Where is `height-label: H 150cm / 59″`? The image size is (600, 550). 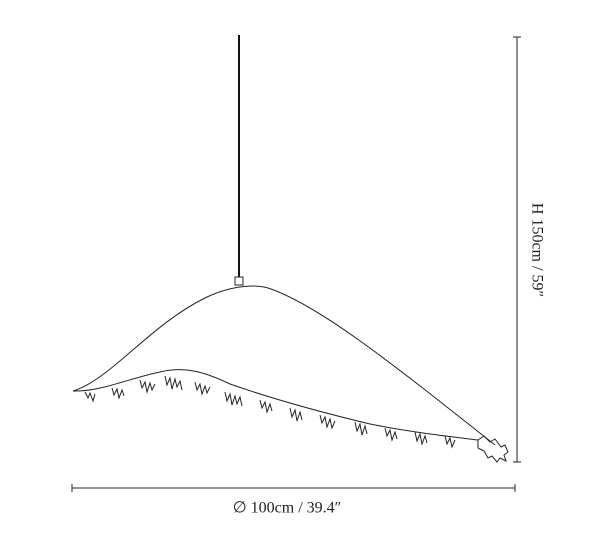 height-label: H 150cm / 59″ is located at coordinates (536, 250).